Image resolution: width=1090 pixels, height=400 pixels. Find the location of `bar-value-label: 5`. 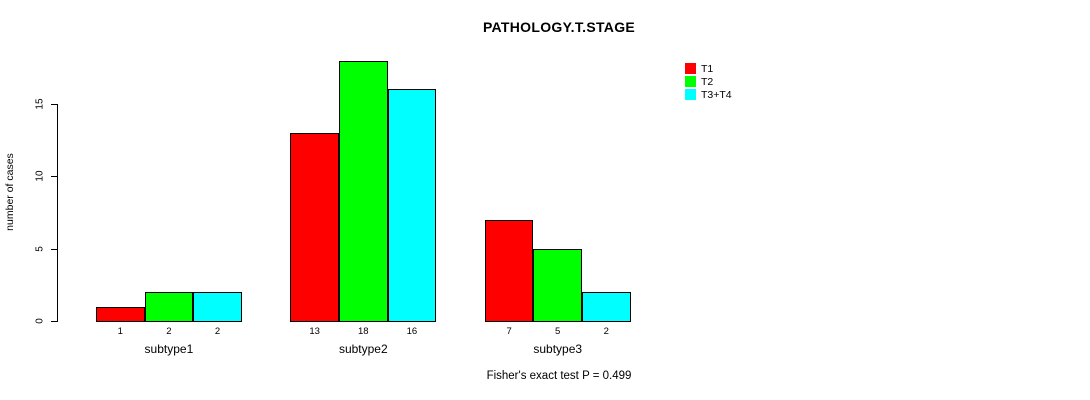

bar-value-label: 5 is located at coordinates (558, 331).